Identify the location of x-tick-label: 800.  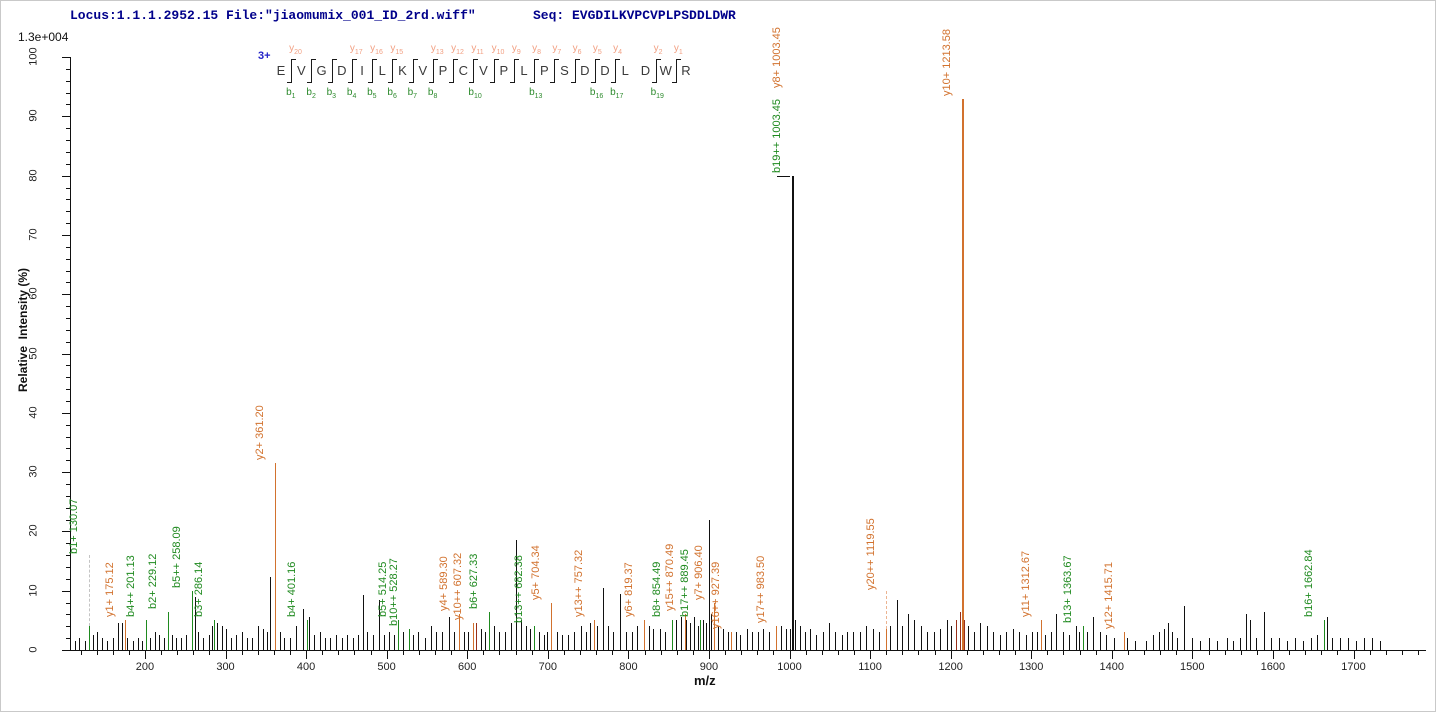
(628, 667).